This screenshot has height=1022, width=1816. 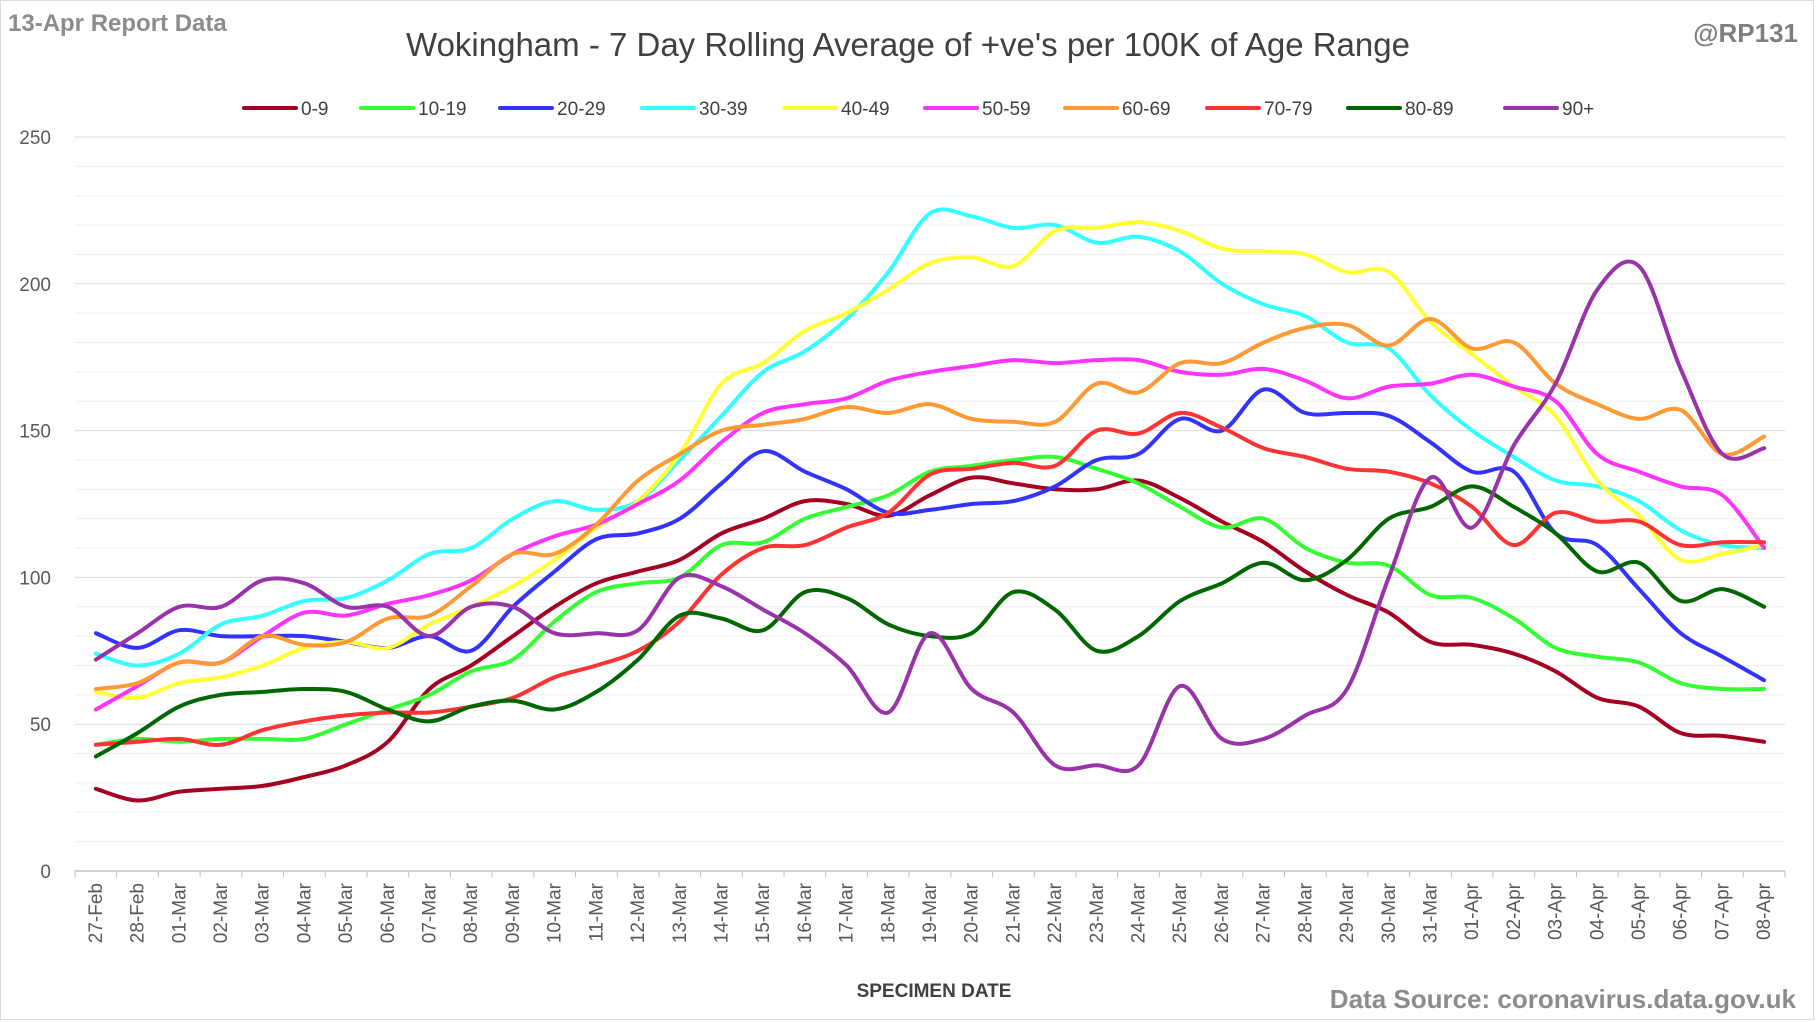 What do you see at coordinates (1472, 911) in the screenshot?
I see `x-tick-label: 01-Apr` at bounding box center [1472, 911].